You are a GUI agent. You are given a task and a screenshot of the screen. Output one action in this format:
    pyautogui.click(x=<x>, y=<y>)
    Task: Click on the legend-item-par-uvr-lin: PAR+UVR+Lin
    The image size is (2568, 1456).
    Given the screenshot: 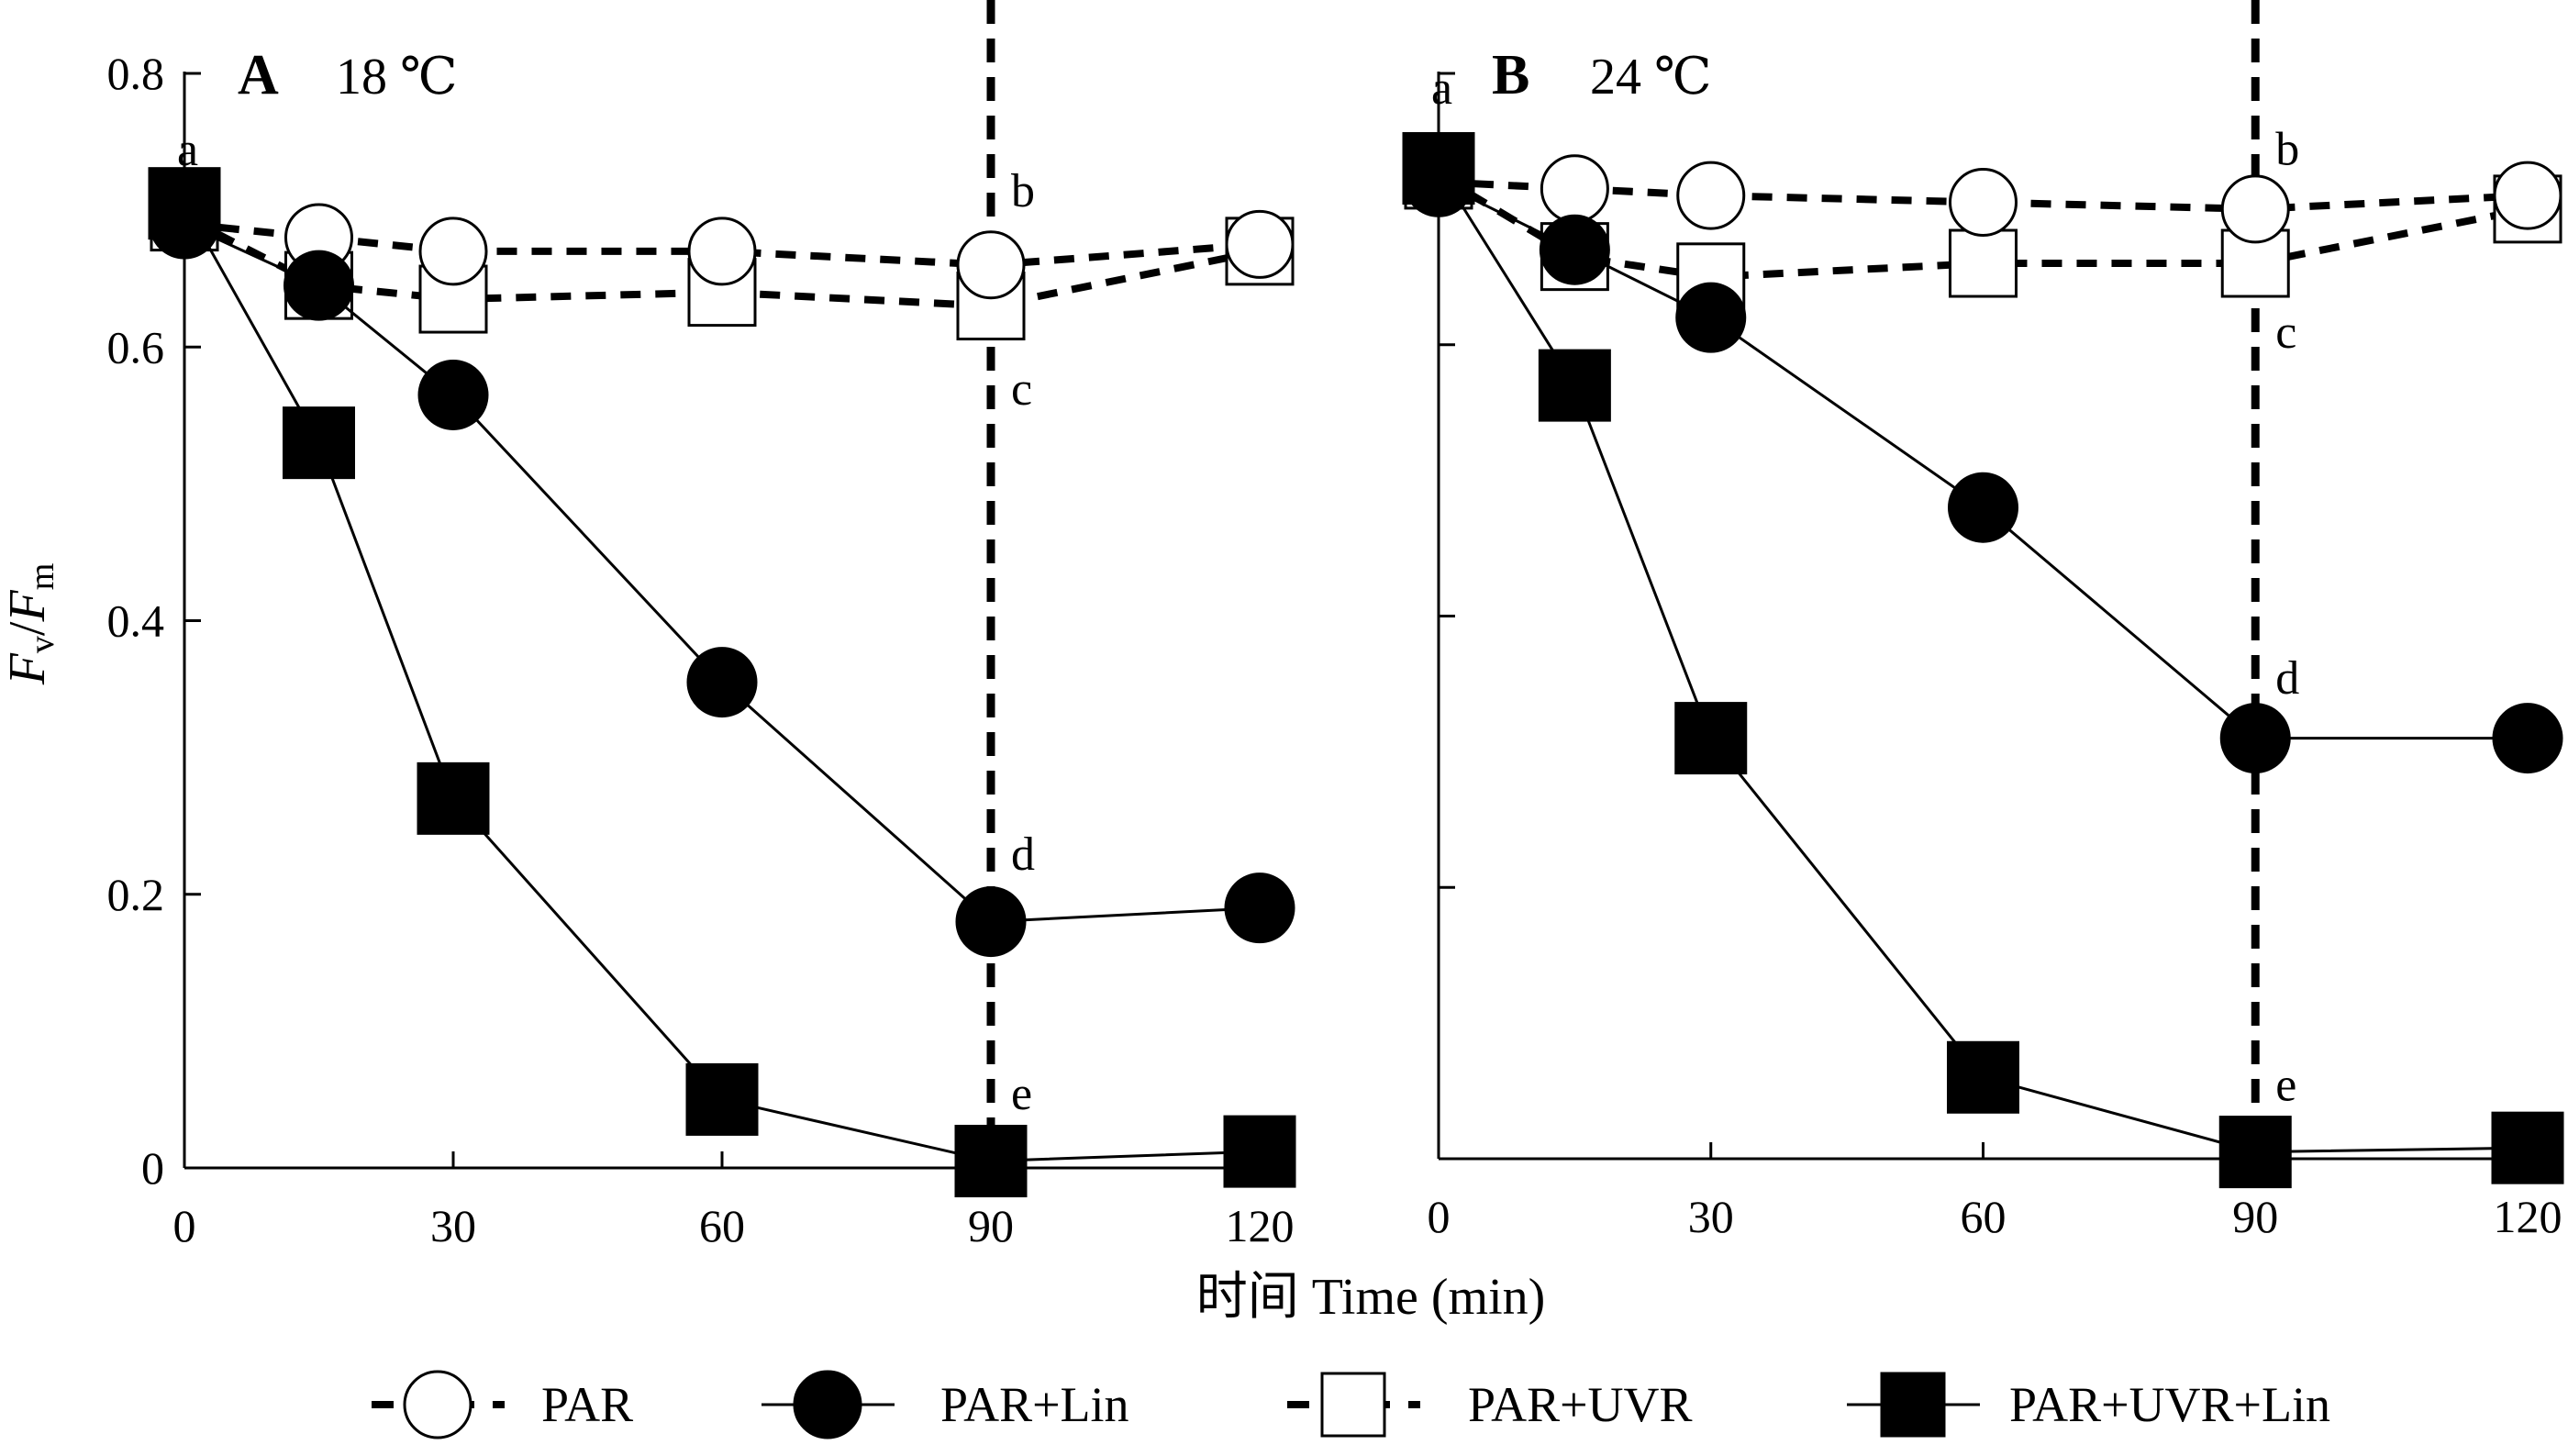 What is the action you would take?
    pyautogui.click(x=2088, y=1405)
    